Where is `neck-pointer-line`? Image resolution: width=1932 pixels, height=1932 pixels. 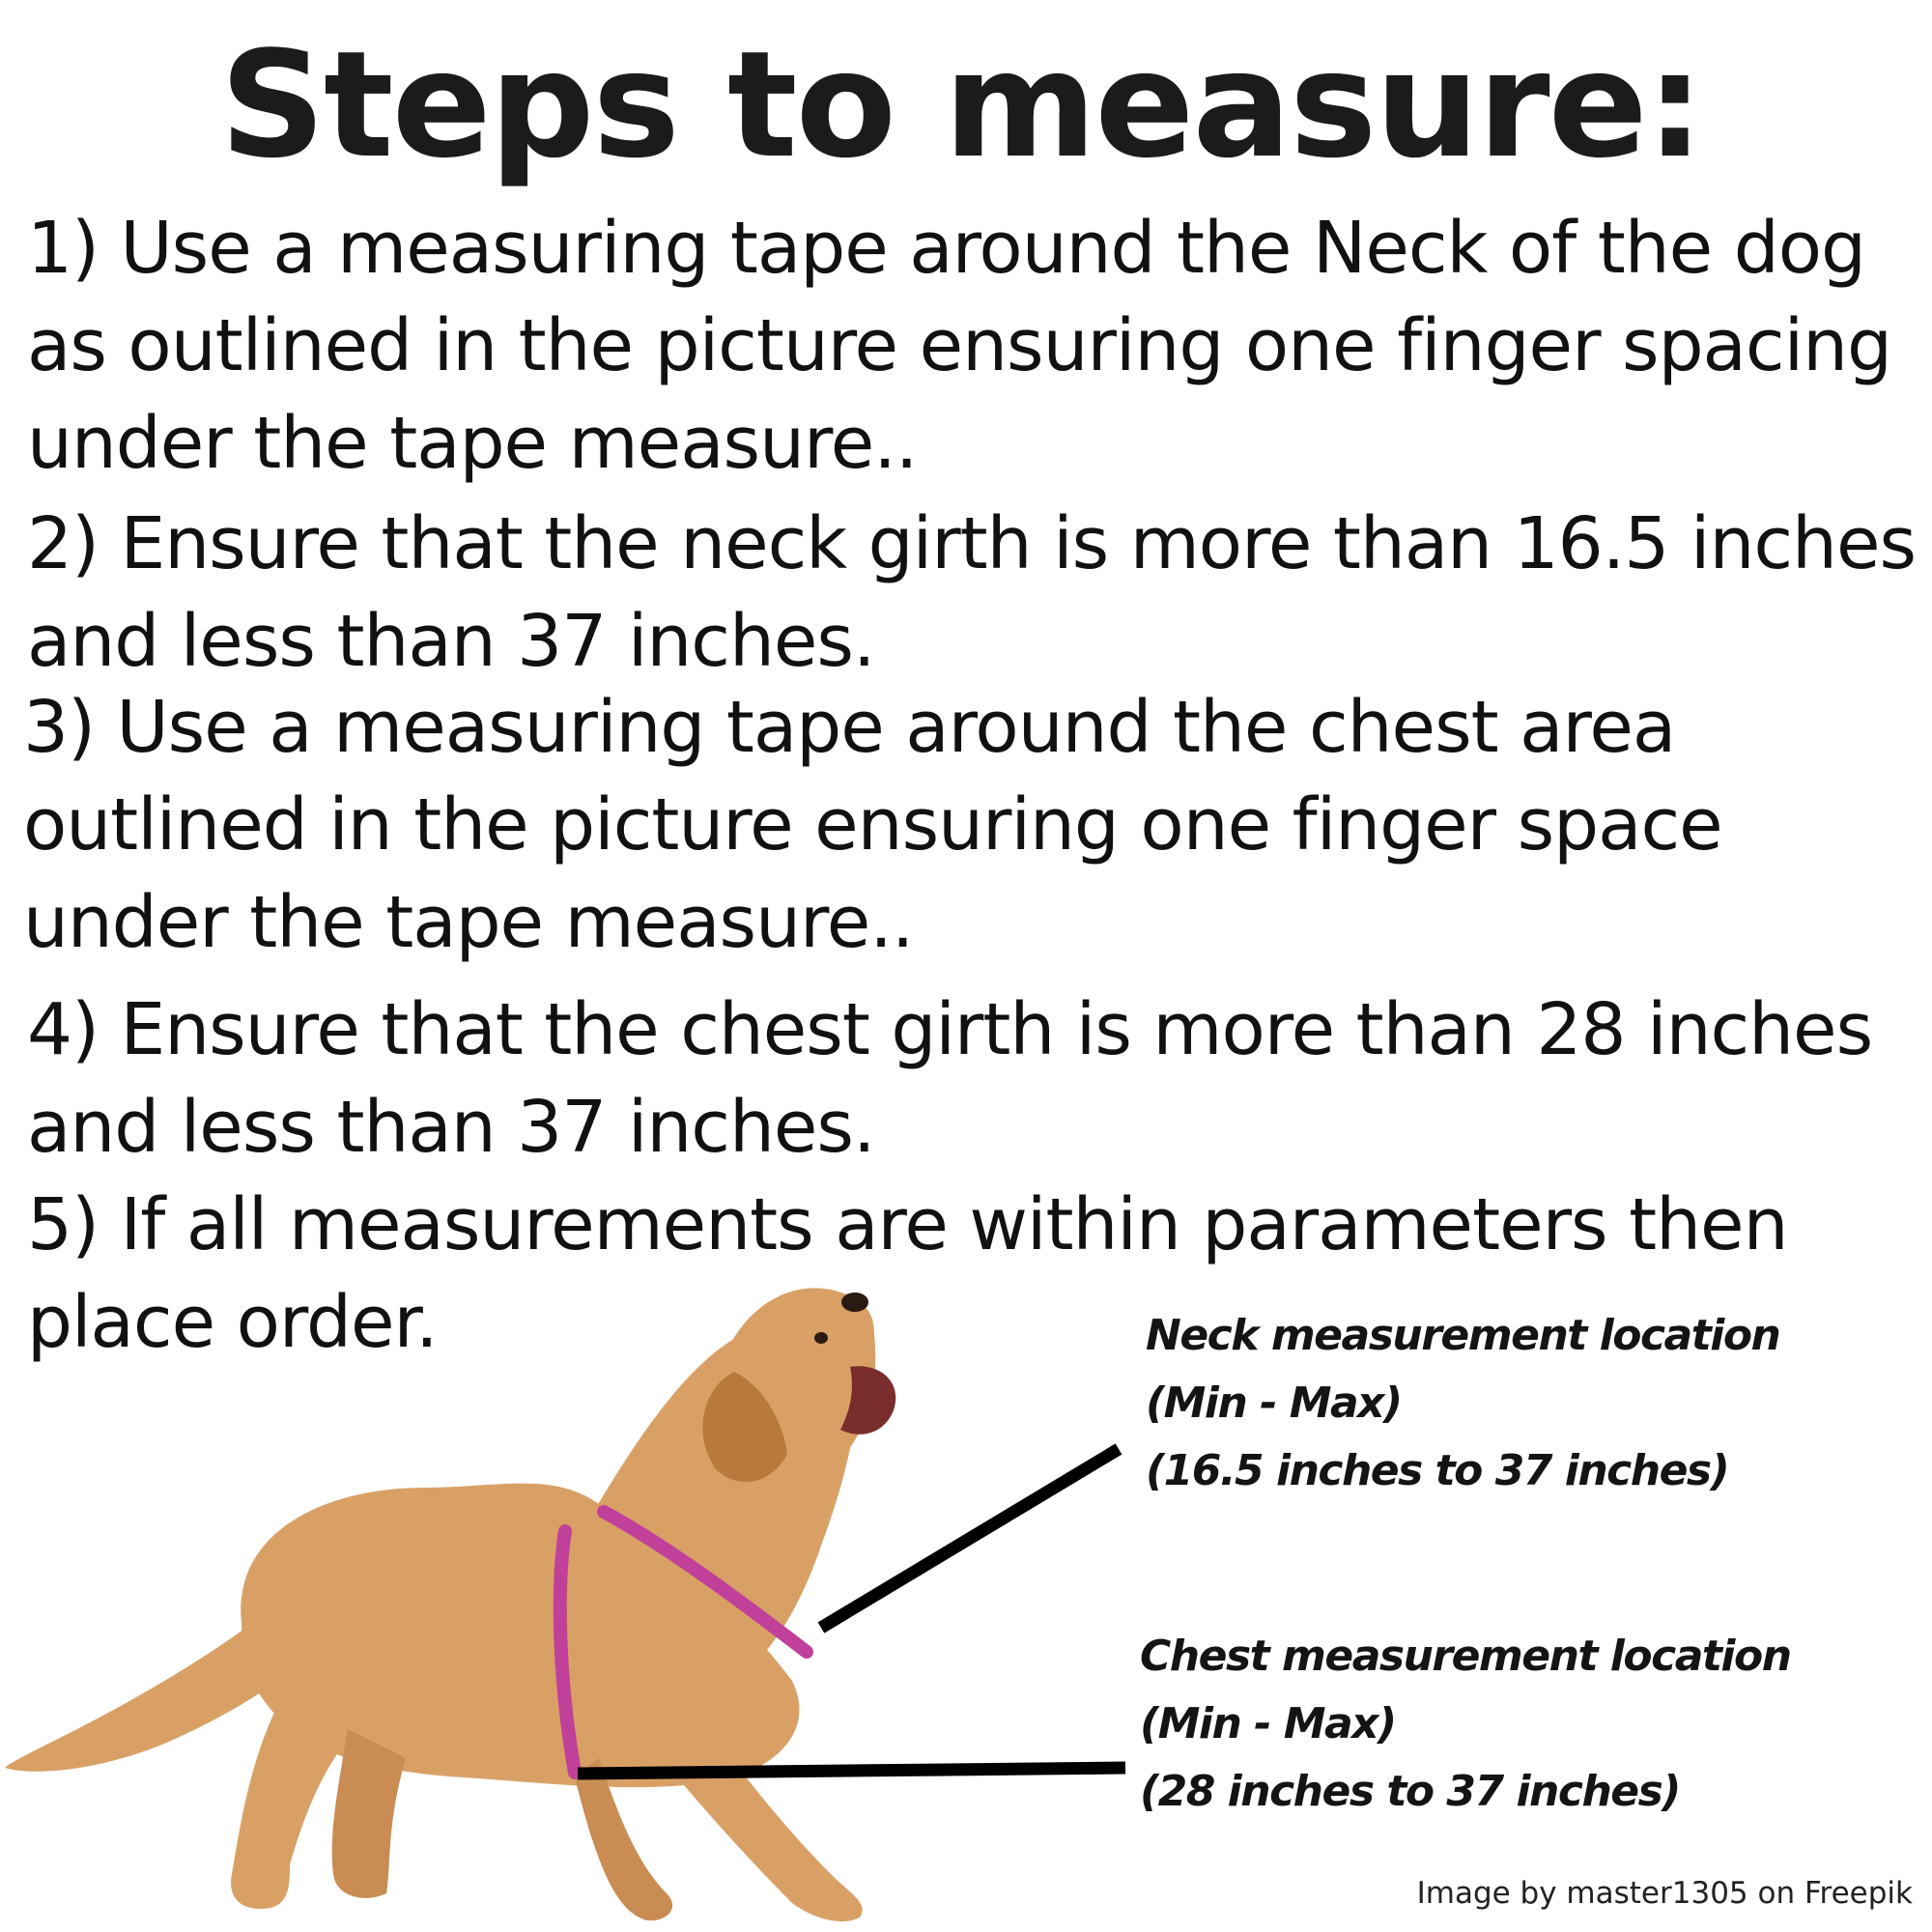 neck-pointer-line is located at coordinates (969, 1538).